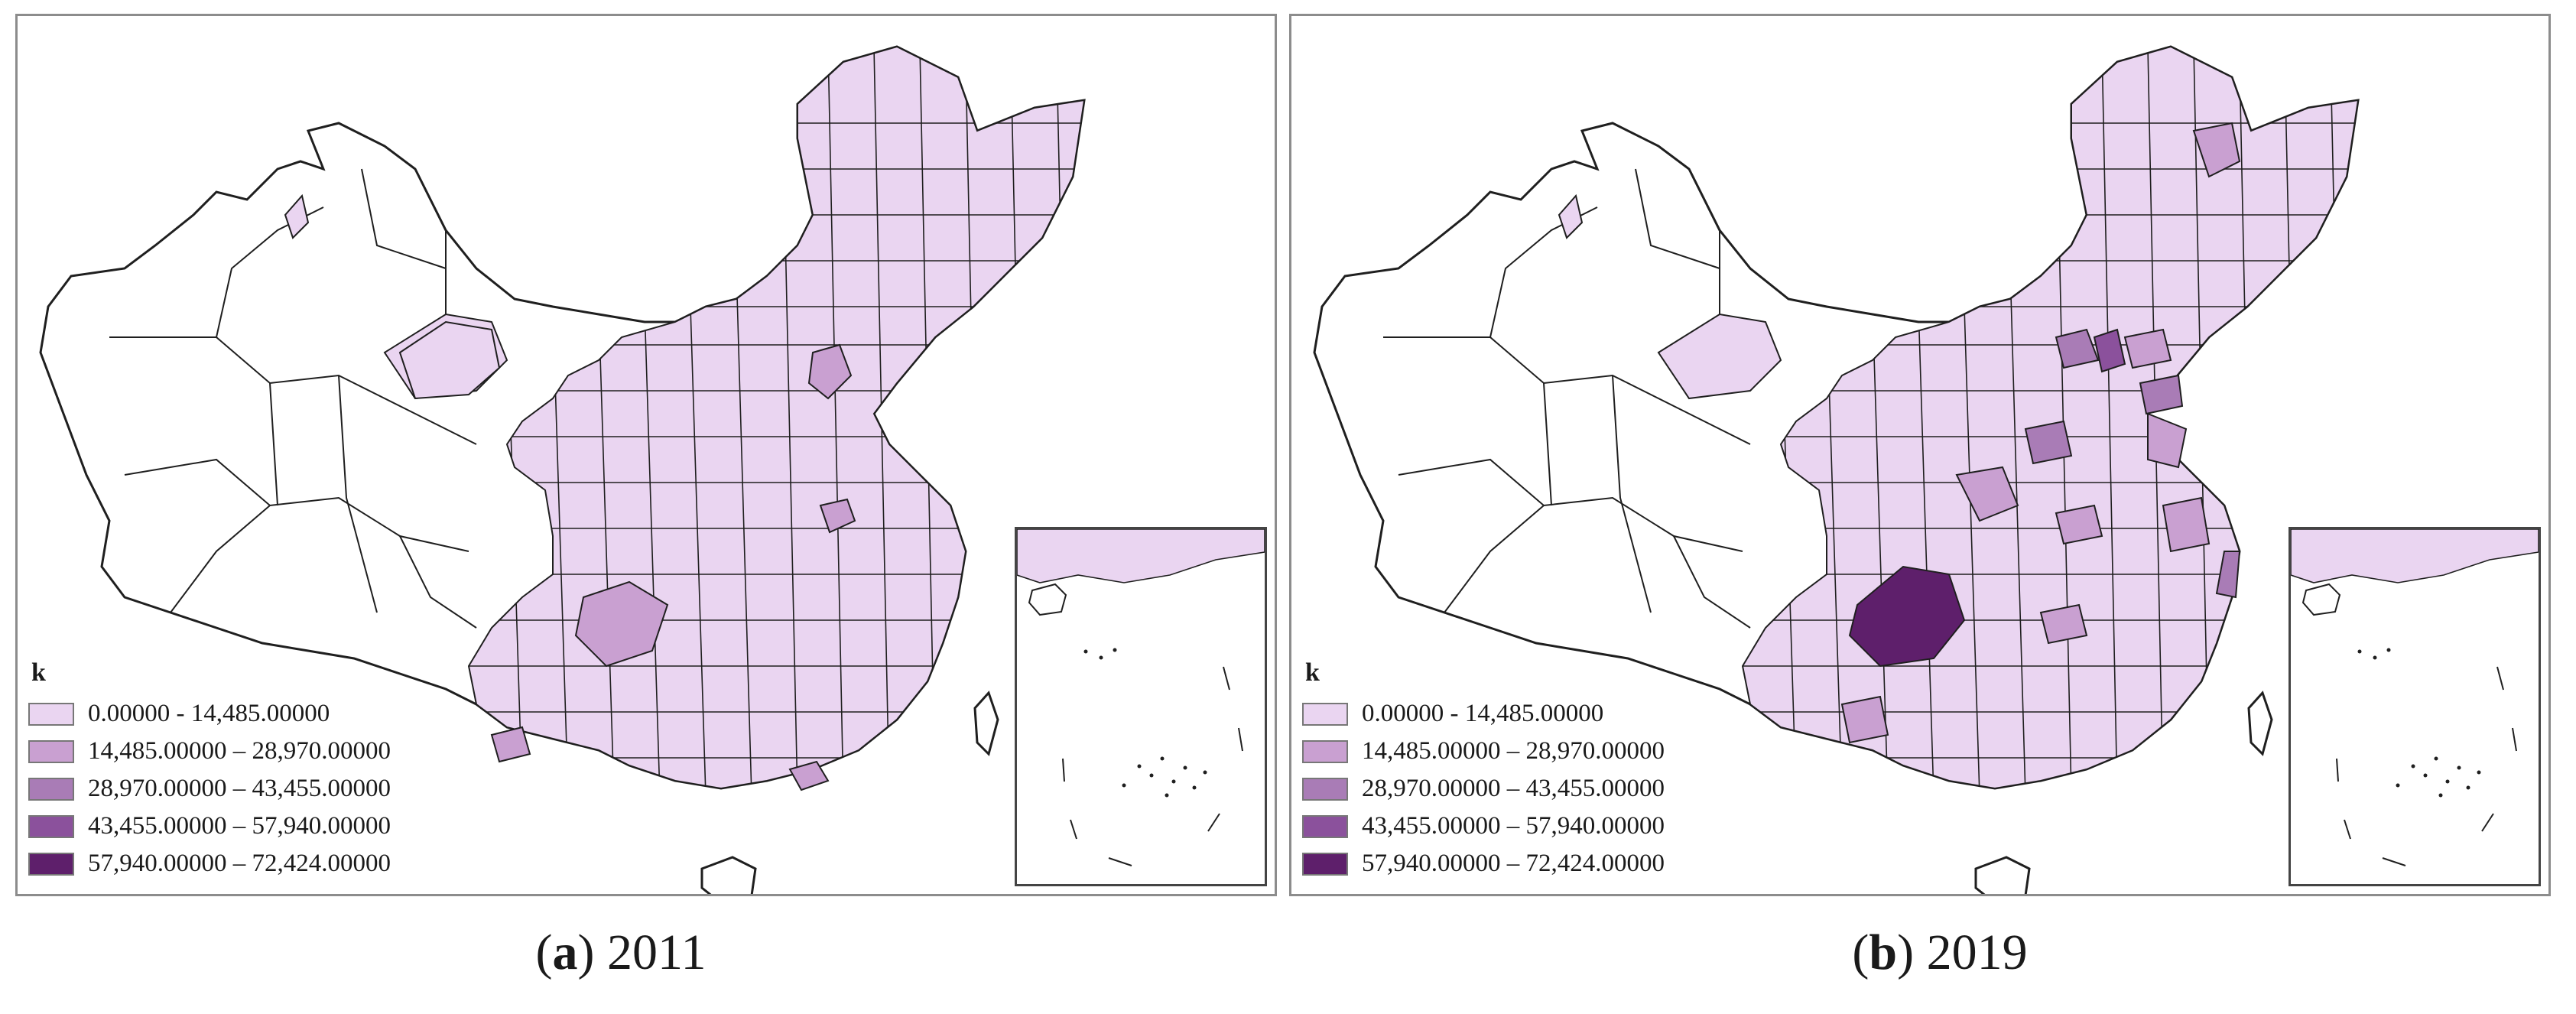 This screenshot has height=1014, width=2576. Describe the element at coordinates (565, 952) in the screenshot. I see `caption-letter: a` at that location.